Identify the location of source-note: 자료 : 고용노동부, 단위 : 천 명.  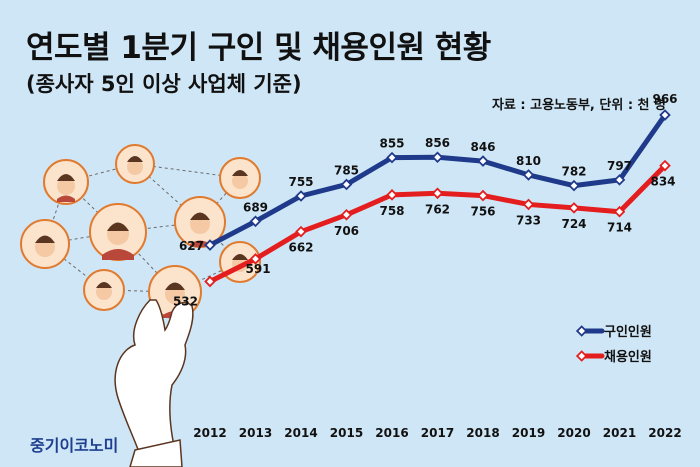
(578, 105).